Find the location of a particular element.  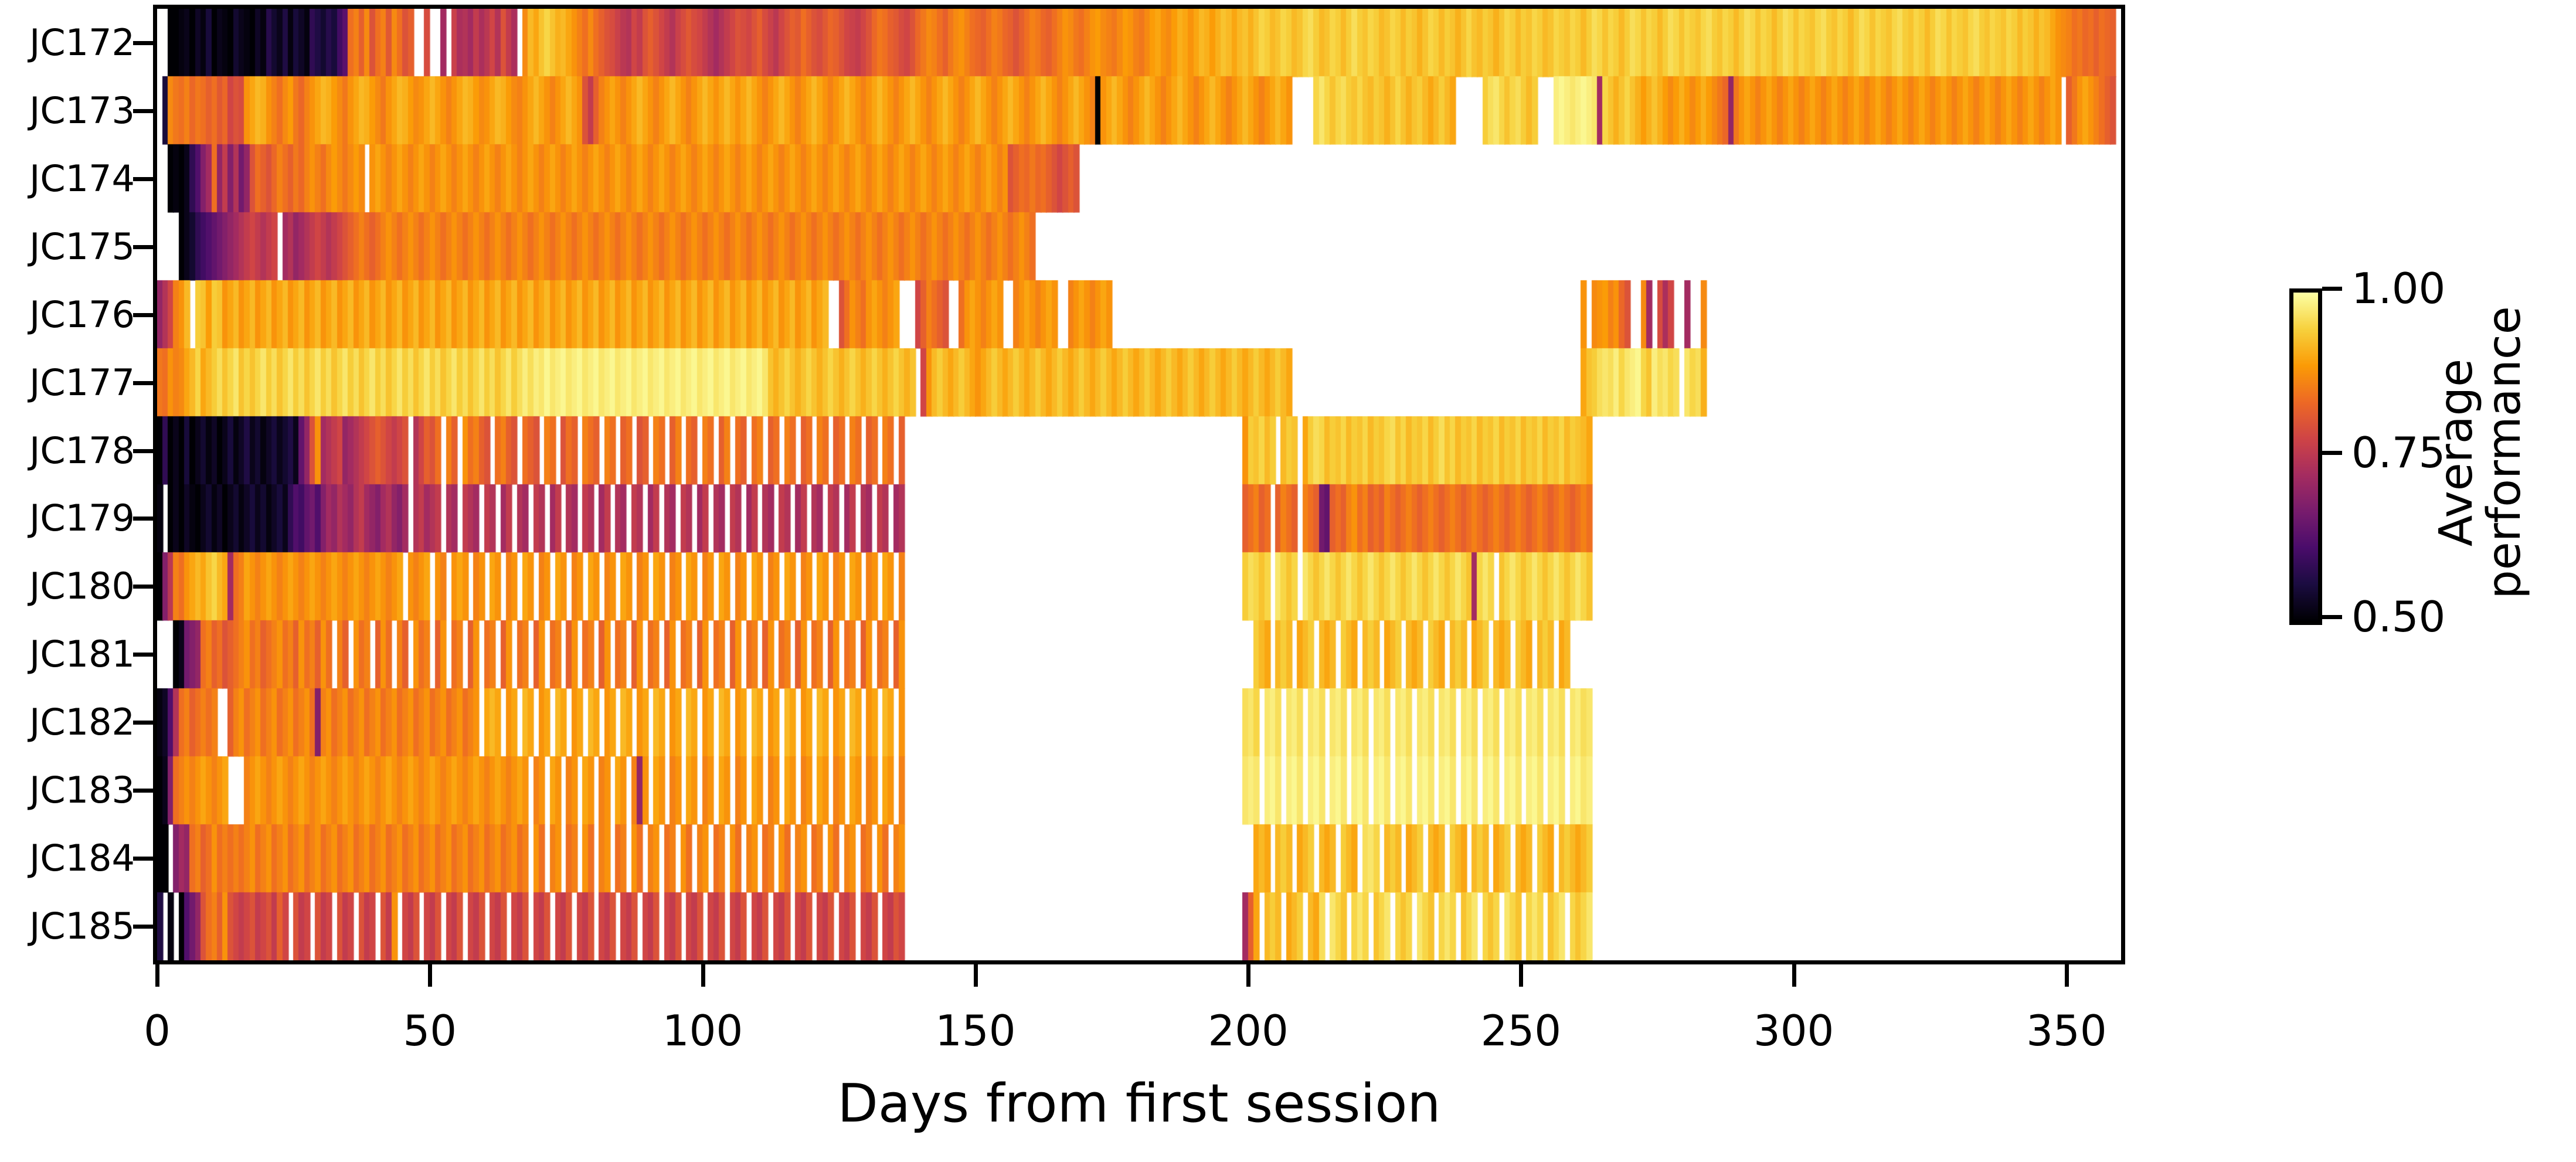

x-tick-label-250: 250 is located at coordinates (1521, 1030).